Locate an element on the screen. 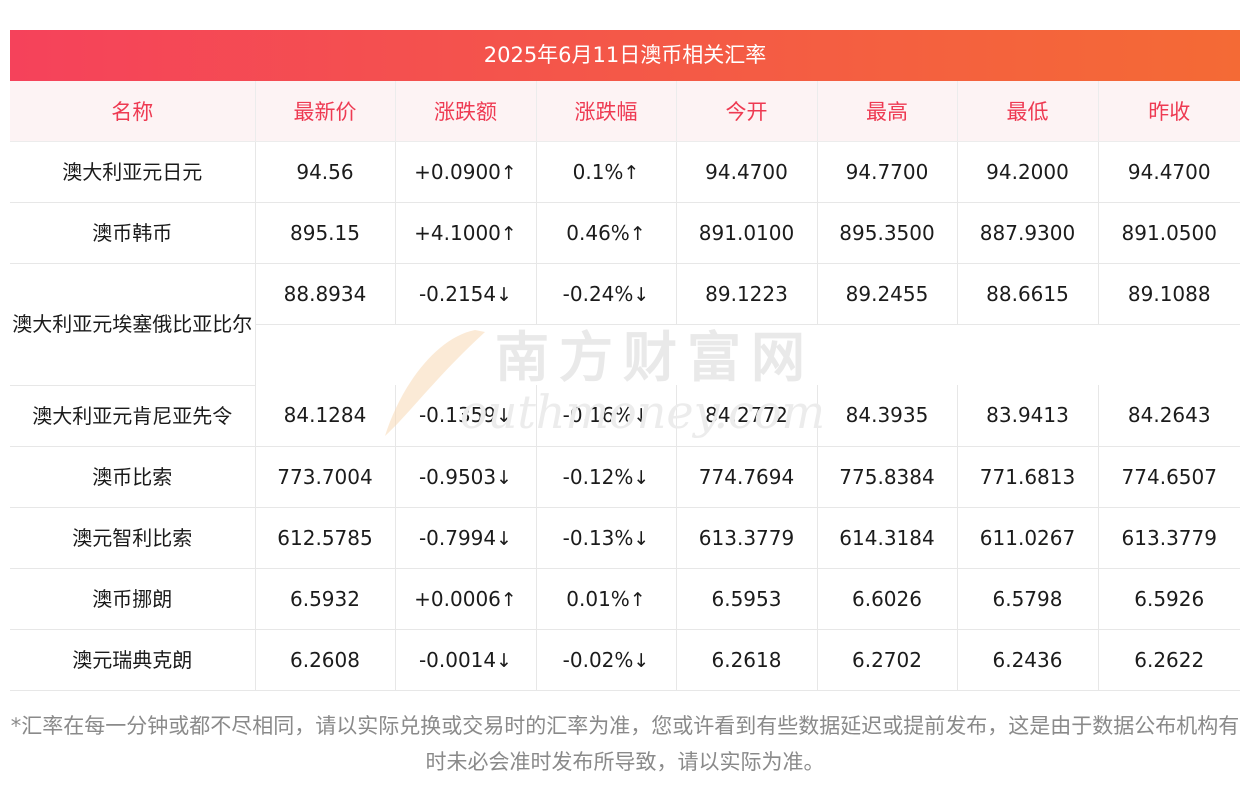 This screenshot has height=793, width=1250. prev-close-cell-value: 891.0500 is located at coordinates (1169, 233).